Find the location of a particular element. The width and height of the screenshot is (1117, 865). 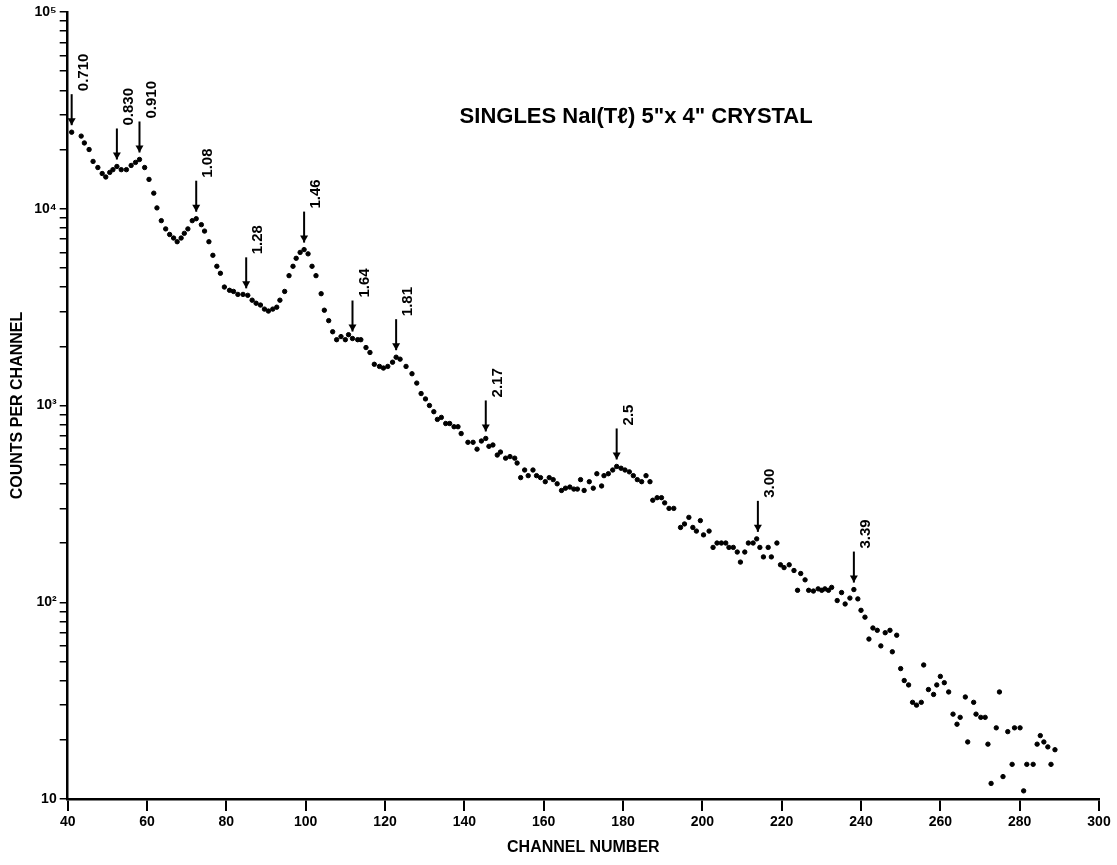

y-tick-label: 10² is located at coordinates (47, 601).